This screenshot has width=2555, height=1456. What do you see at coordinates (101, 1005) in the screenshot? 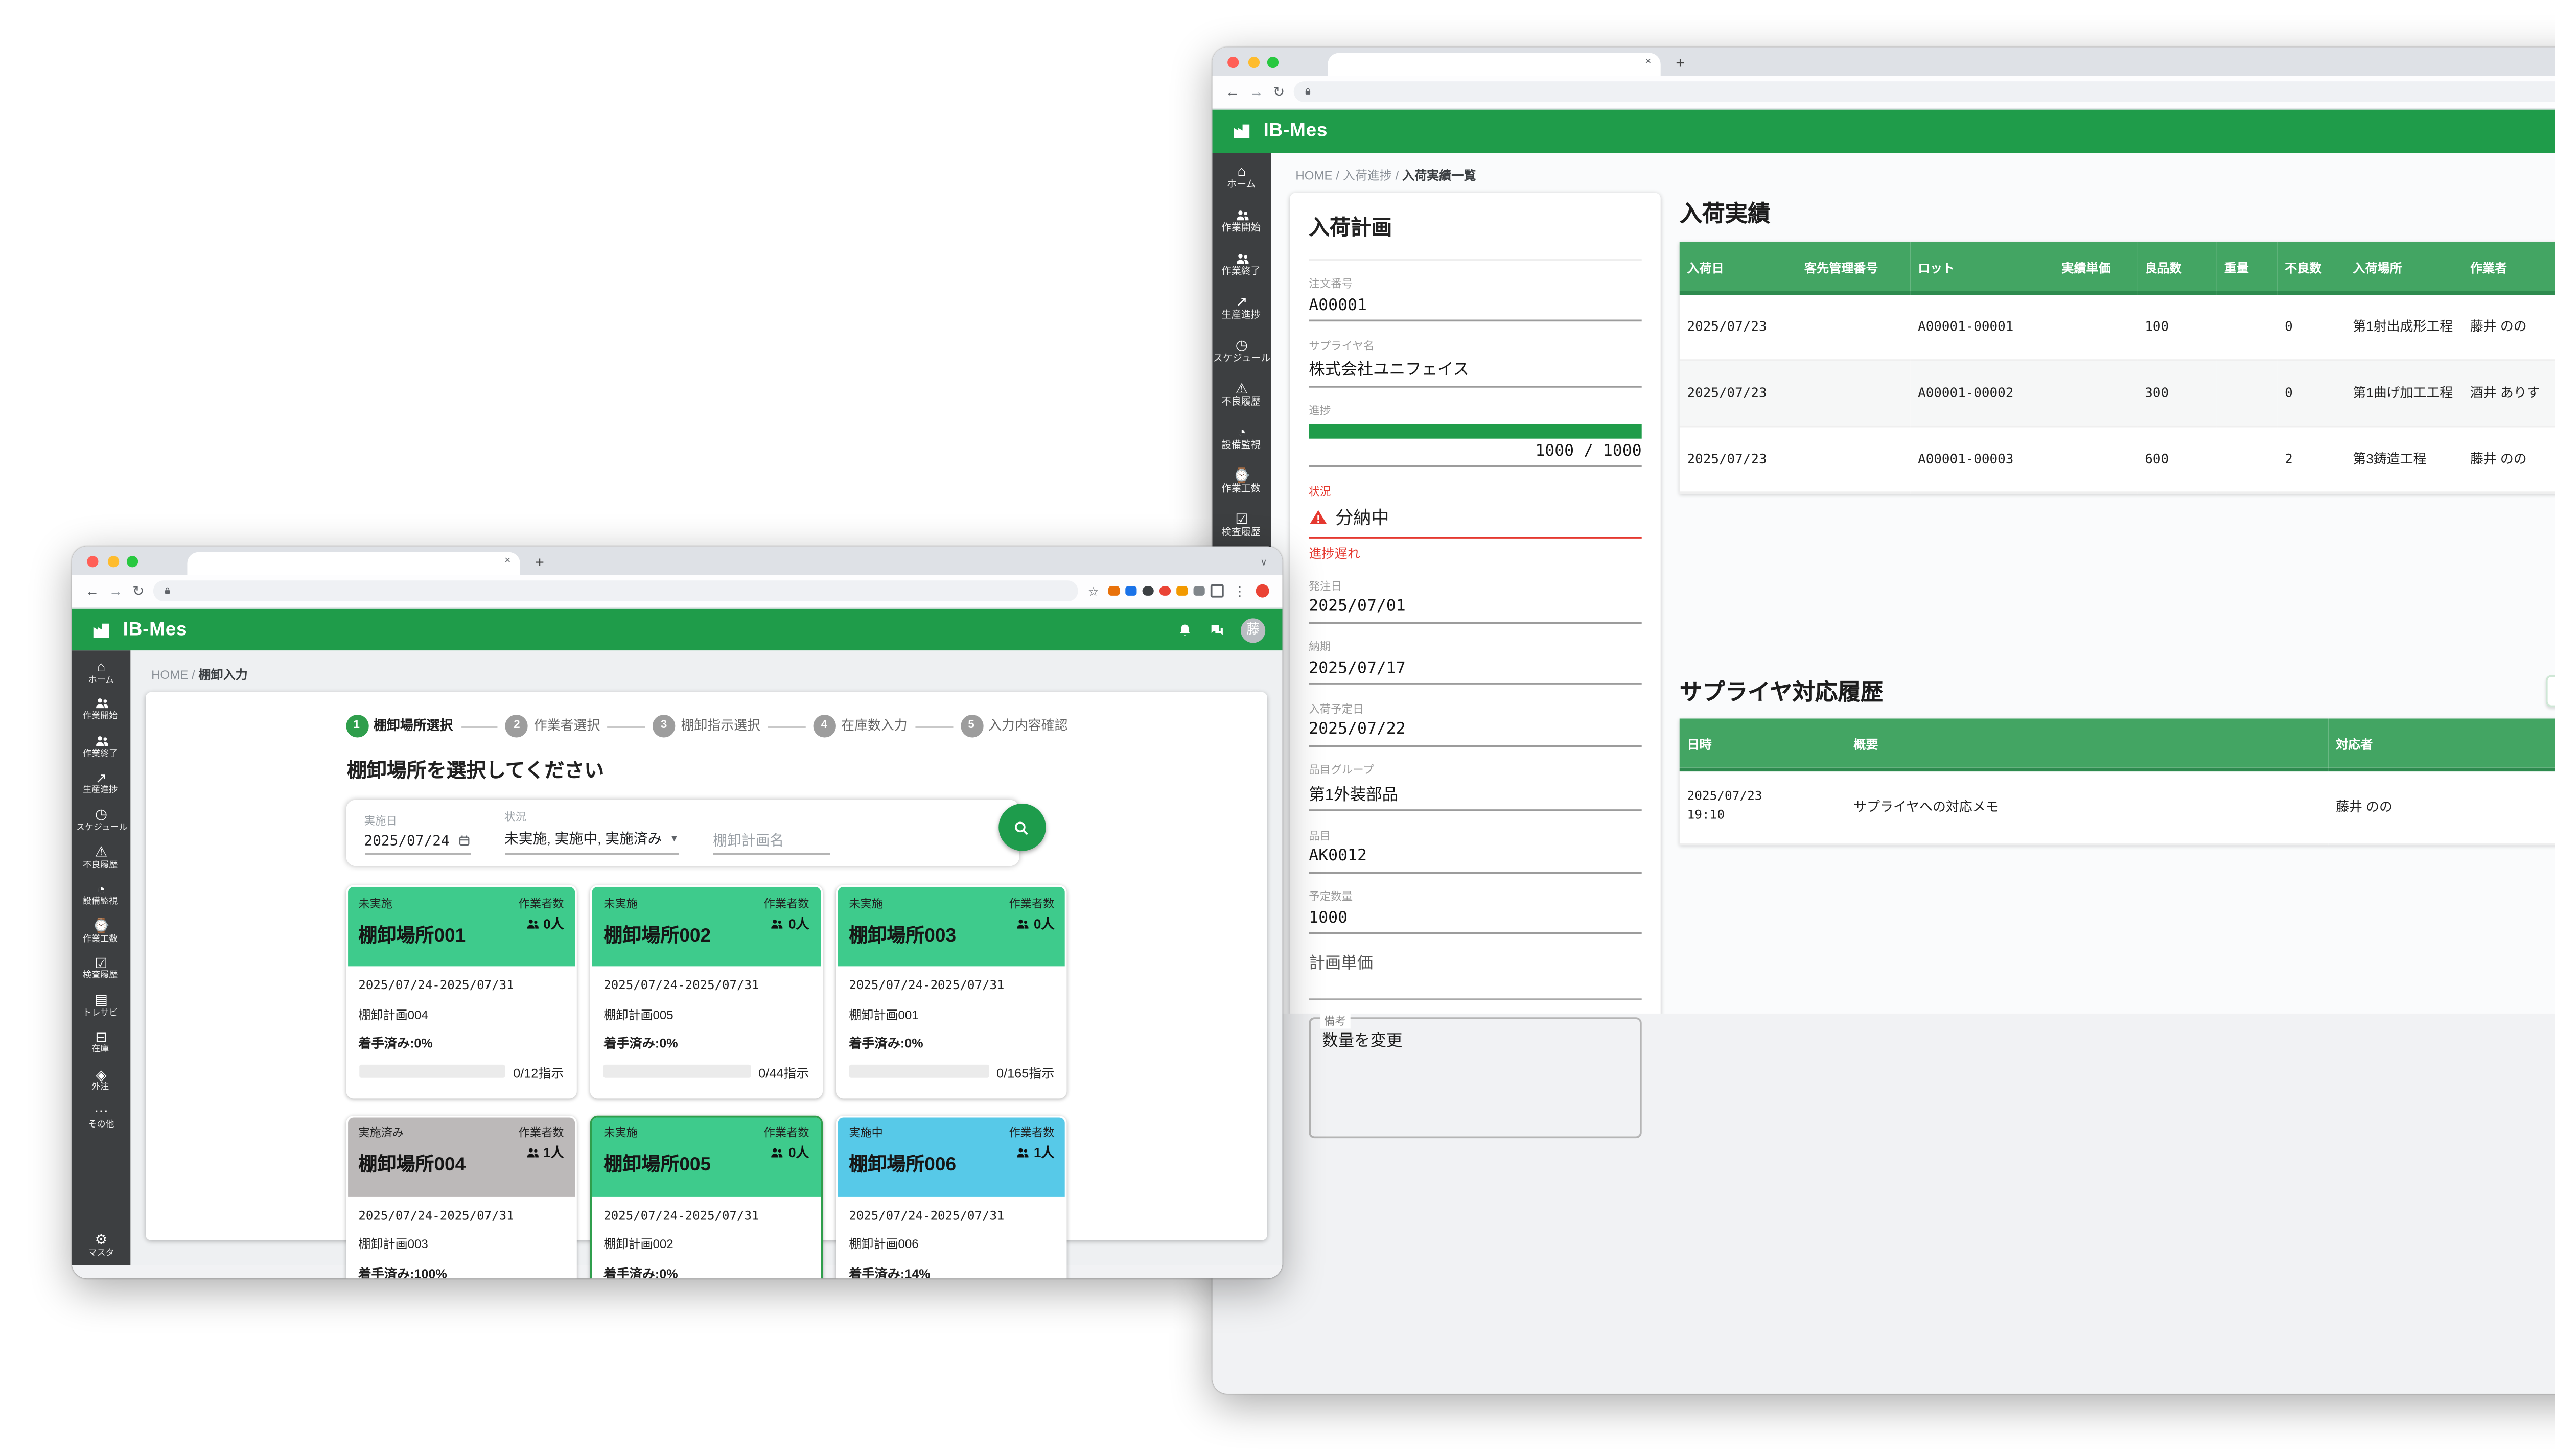
I see `sidebar-item-traceability: ▤トレサビ` at bounding box center [101, 1005].